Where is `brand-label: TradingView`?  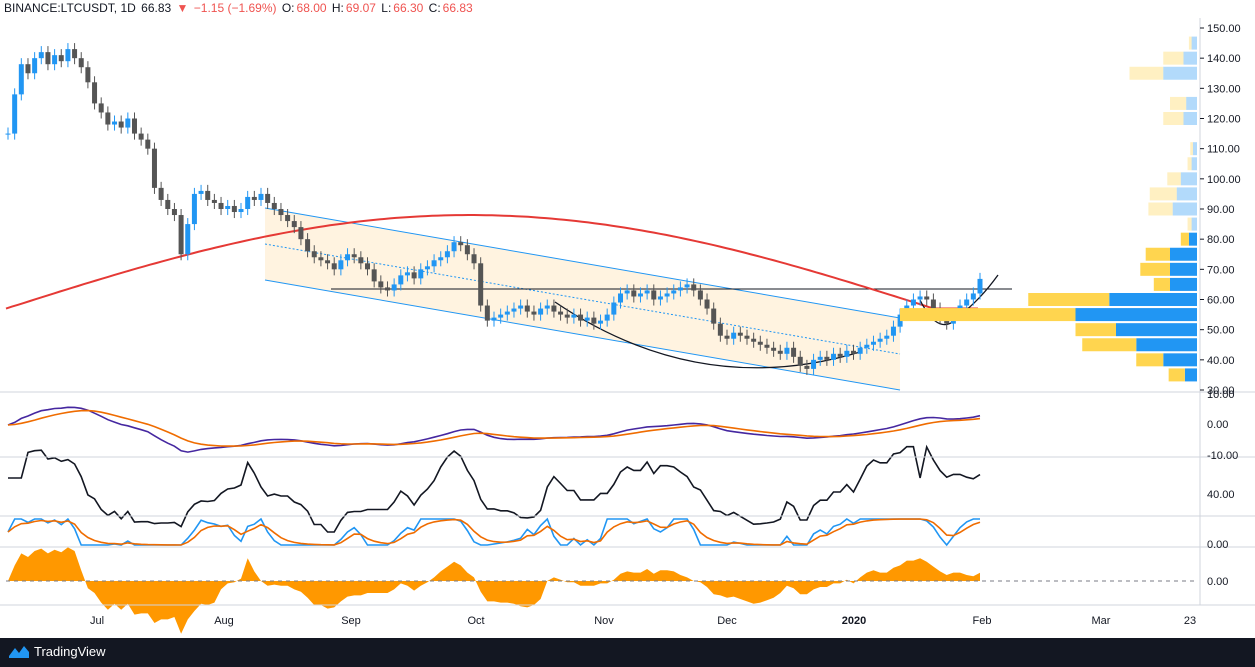
brand-label: TradingView is located at coordinates (70, 651).